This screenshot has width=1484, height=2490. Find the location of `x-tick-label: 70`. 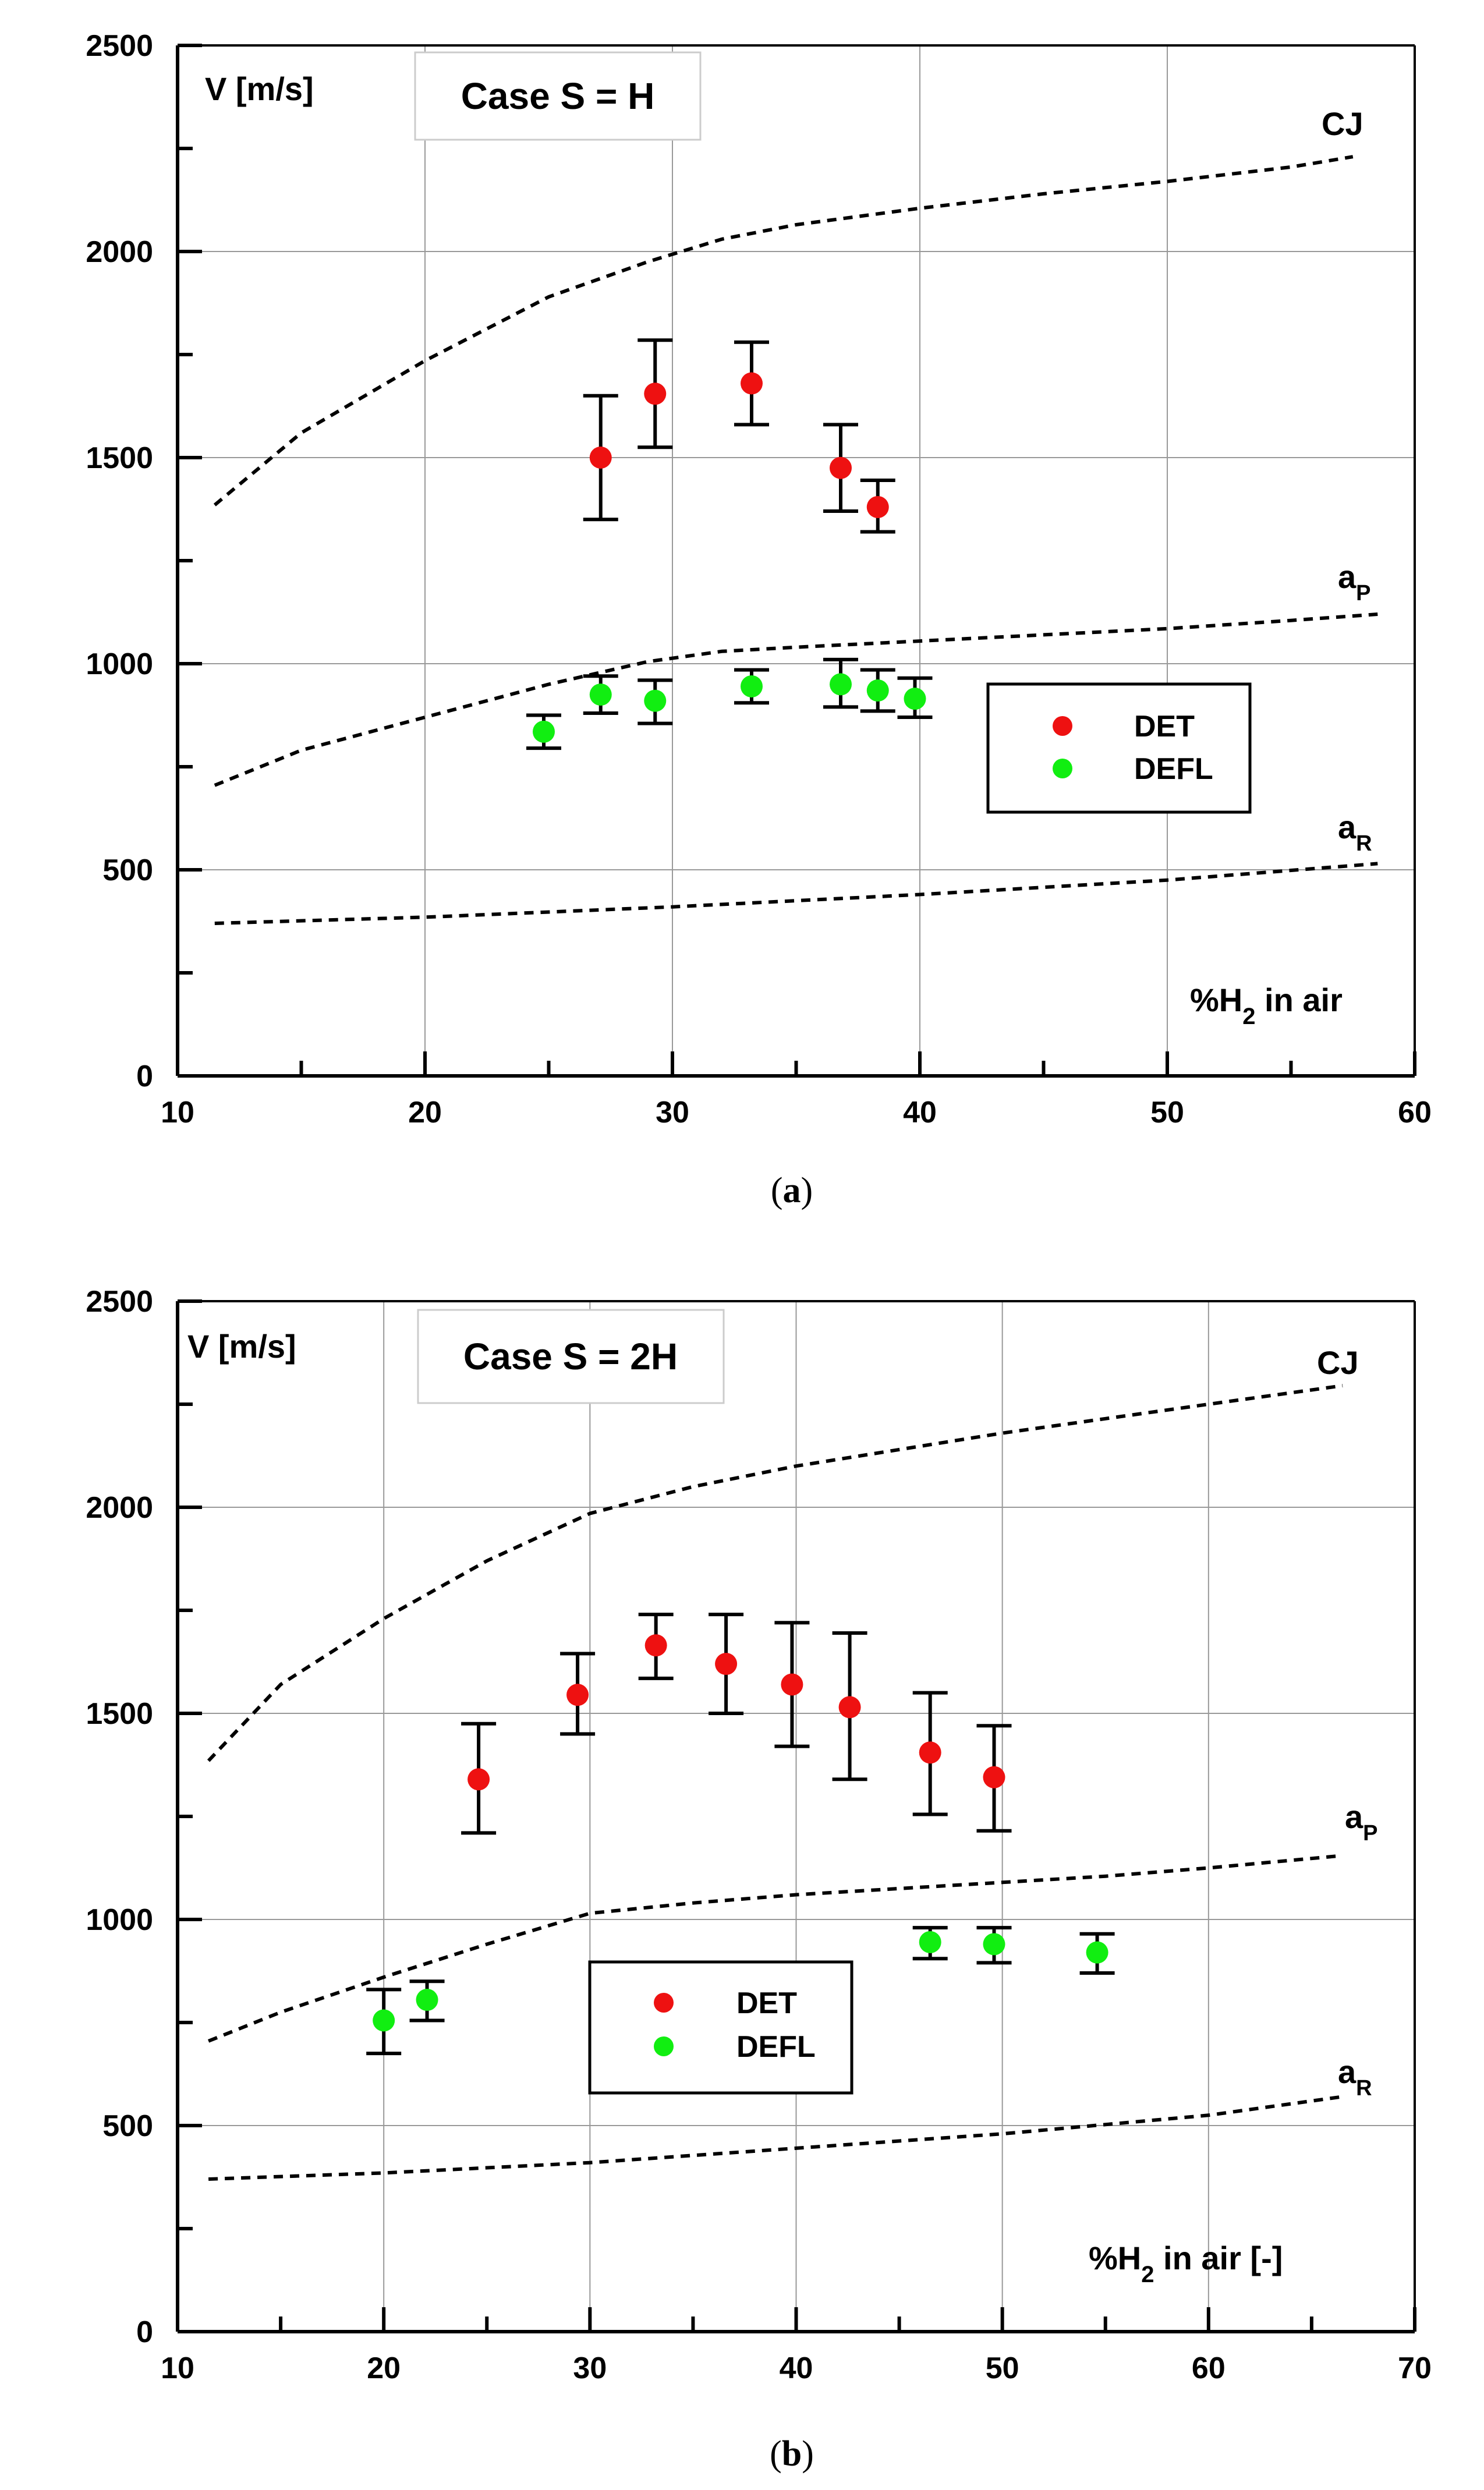

x-tick-label: 70 is located at coordinates (1415, 2368).